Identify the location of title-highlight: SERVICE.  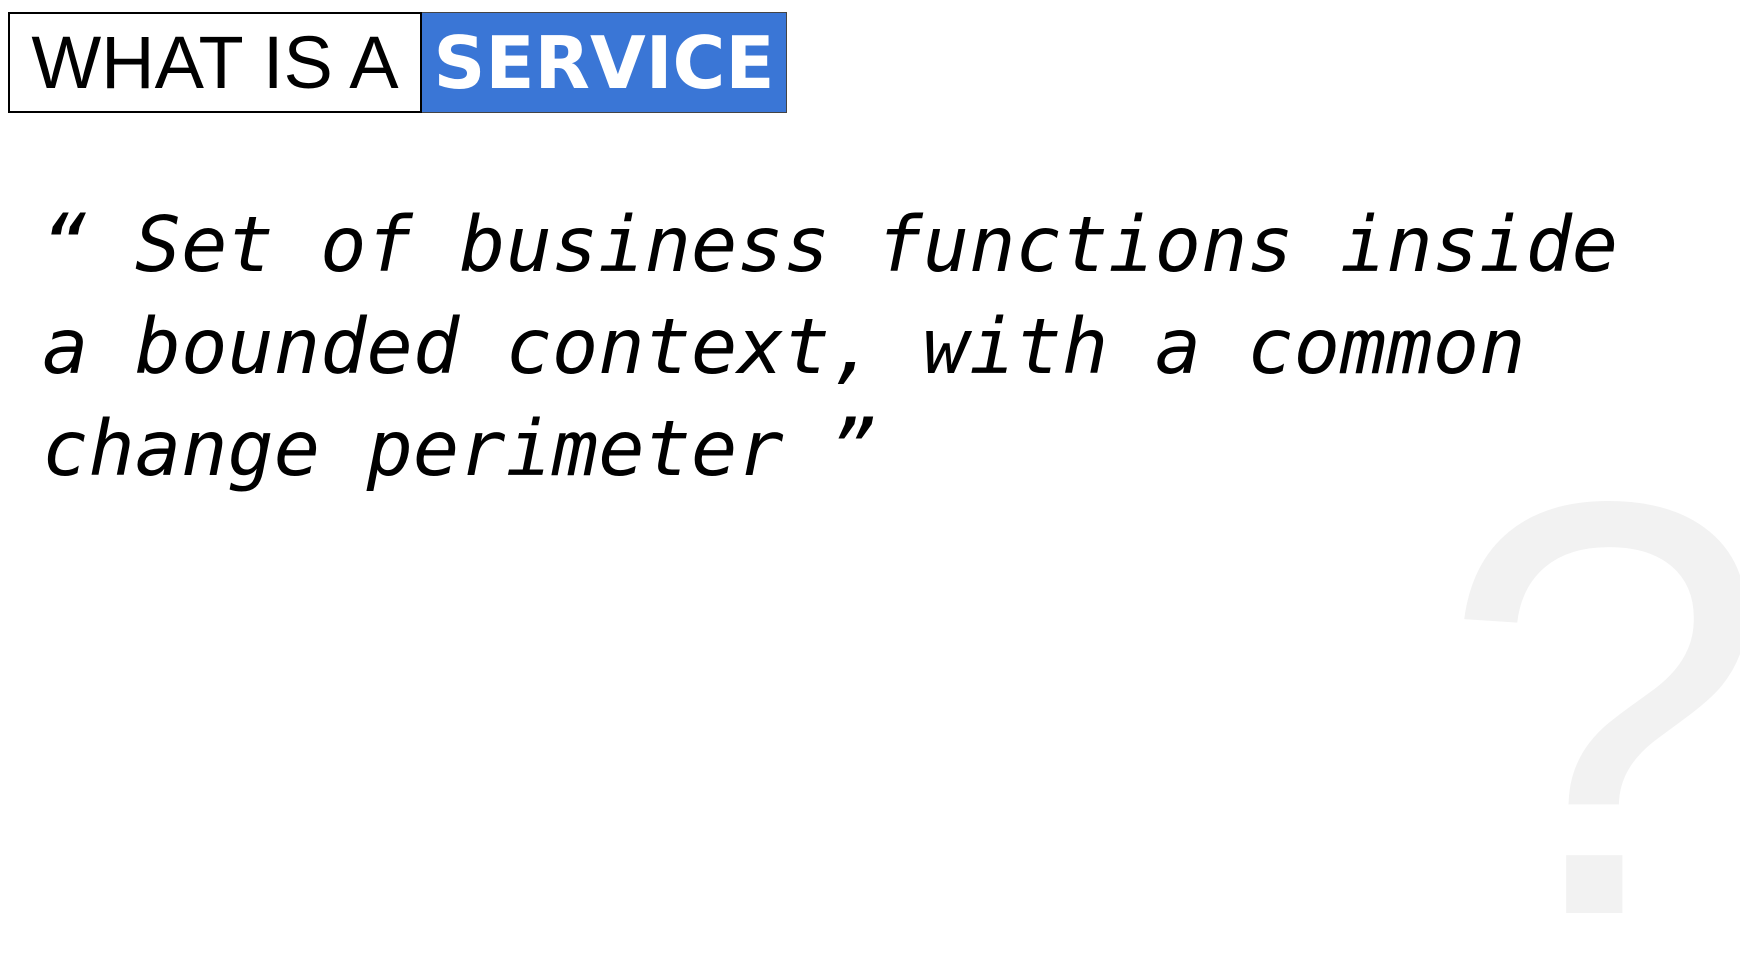
(604, 62).